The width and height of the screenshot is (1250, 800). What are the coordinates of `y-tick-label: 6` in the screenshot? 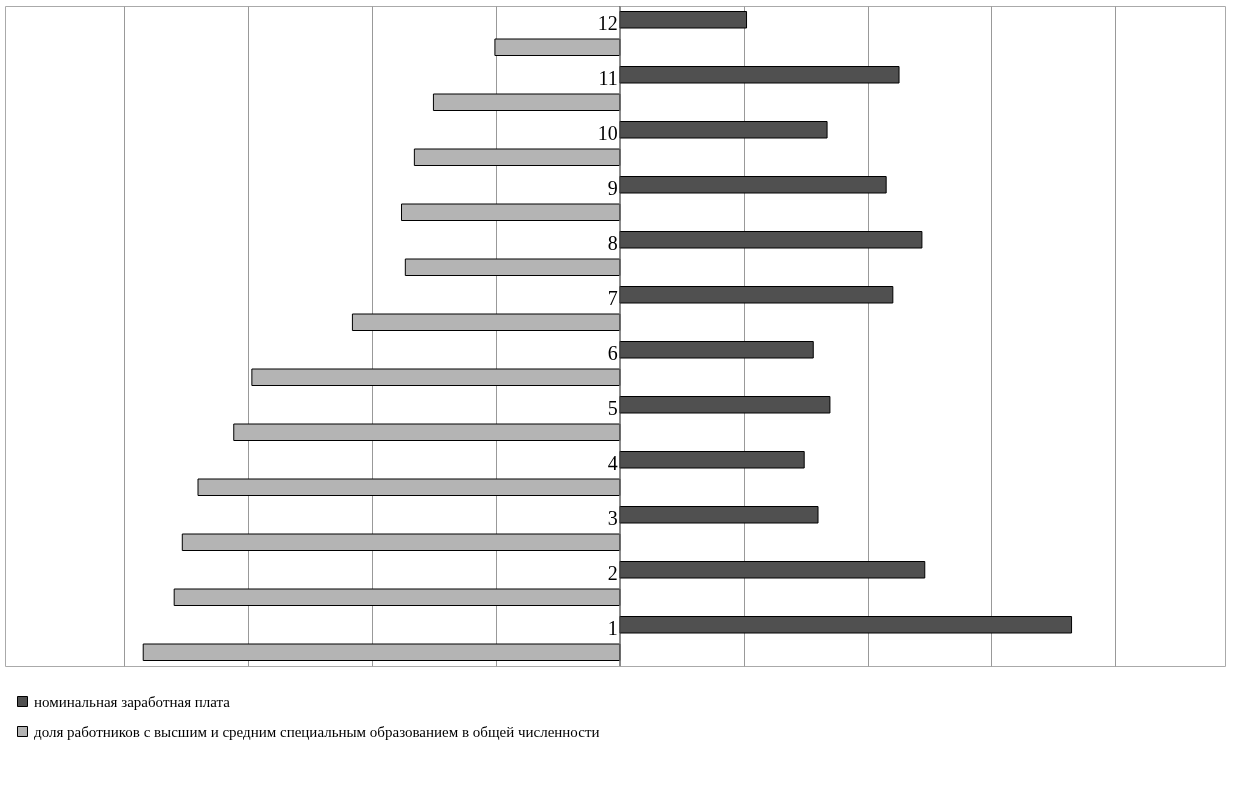 It's located at (612, 352).